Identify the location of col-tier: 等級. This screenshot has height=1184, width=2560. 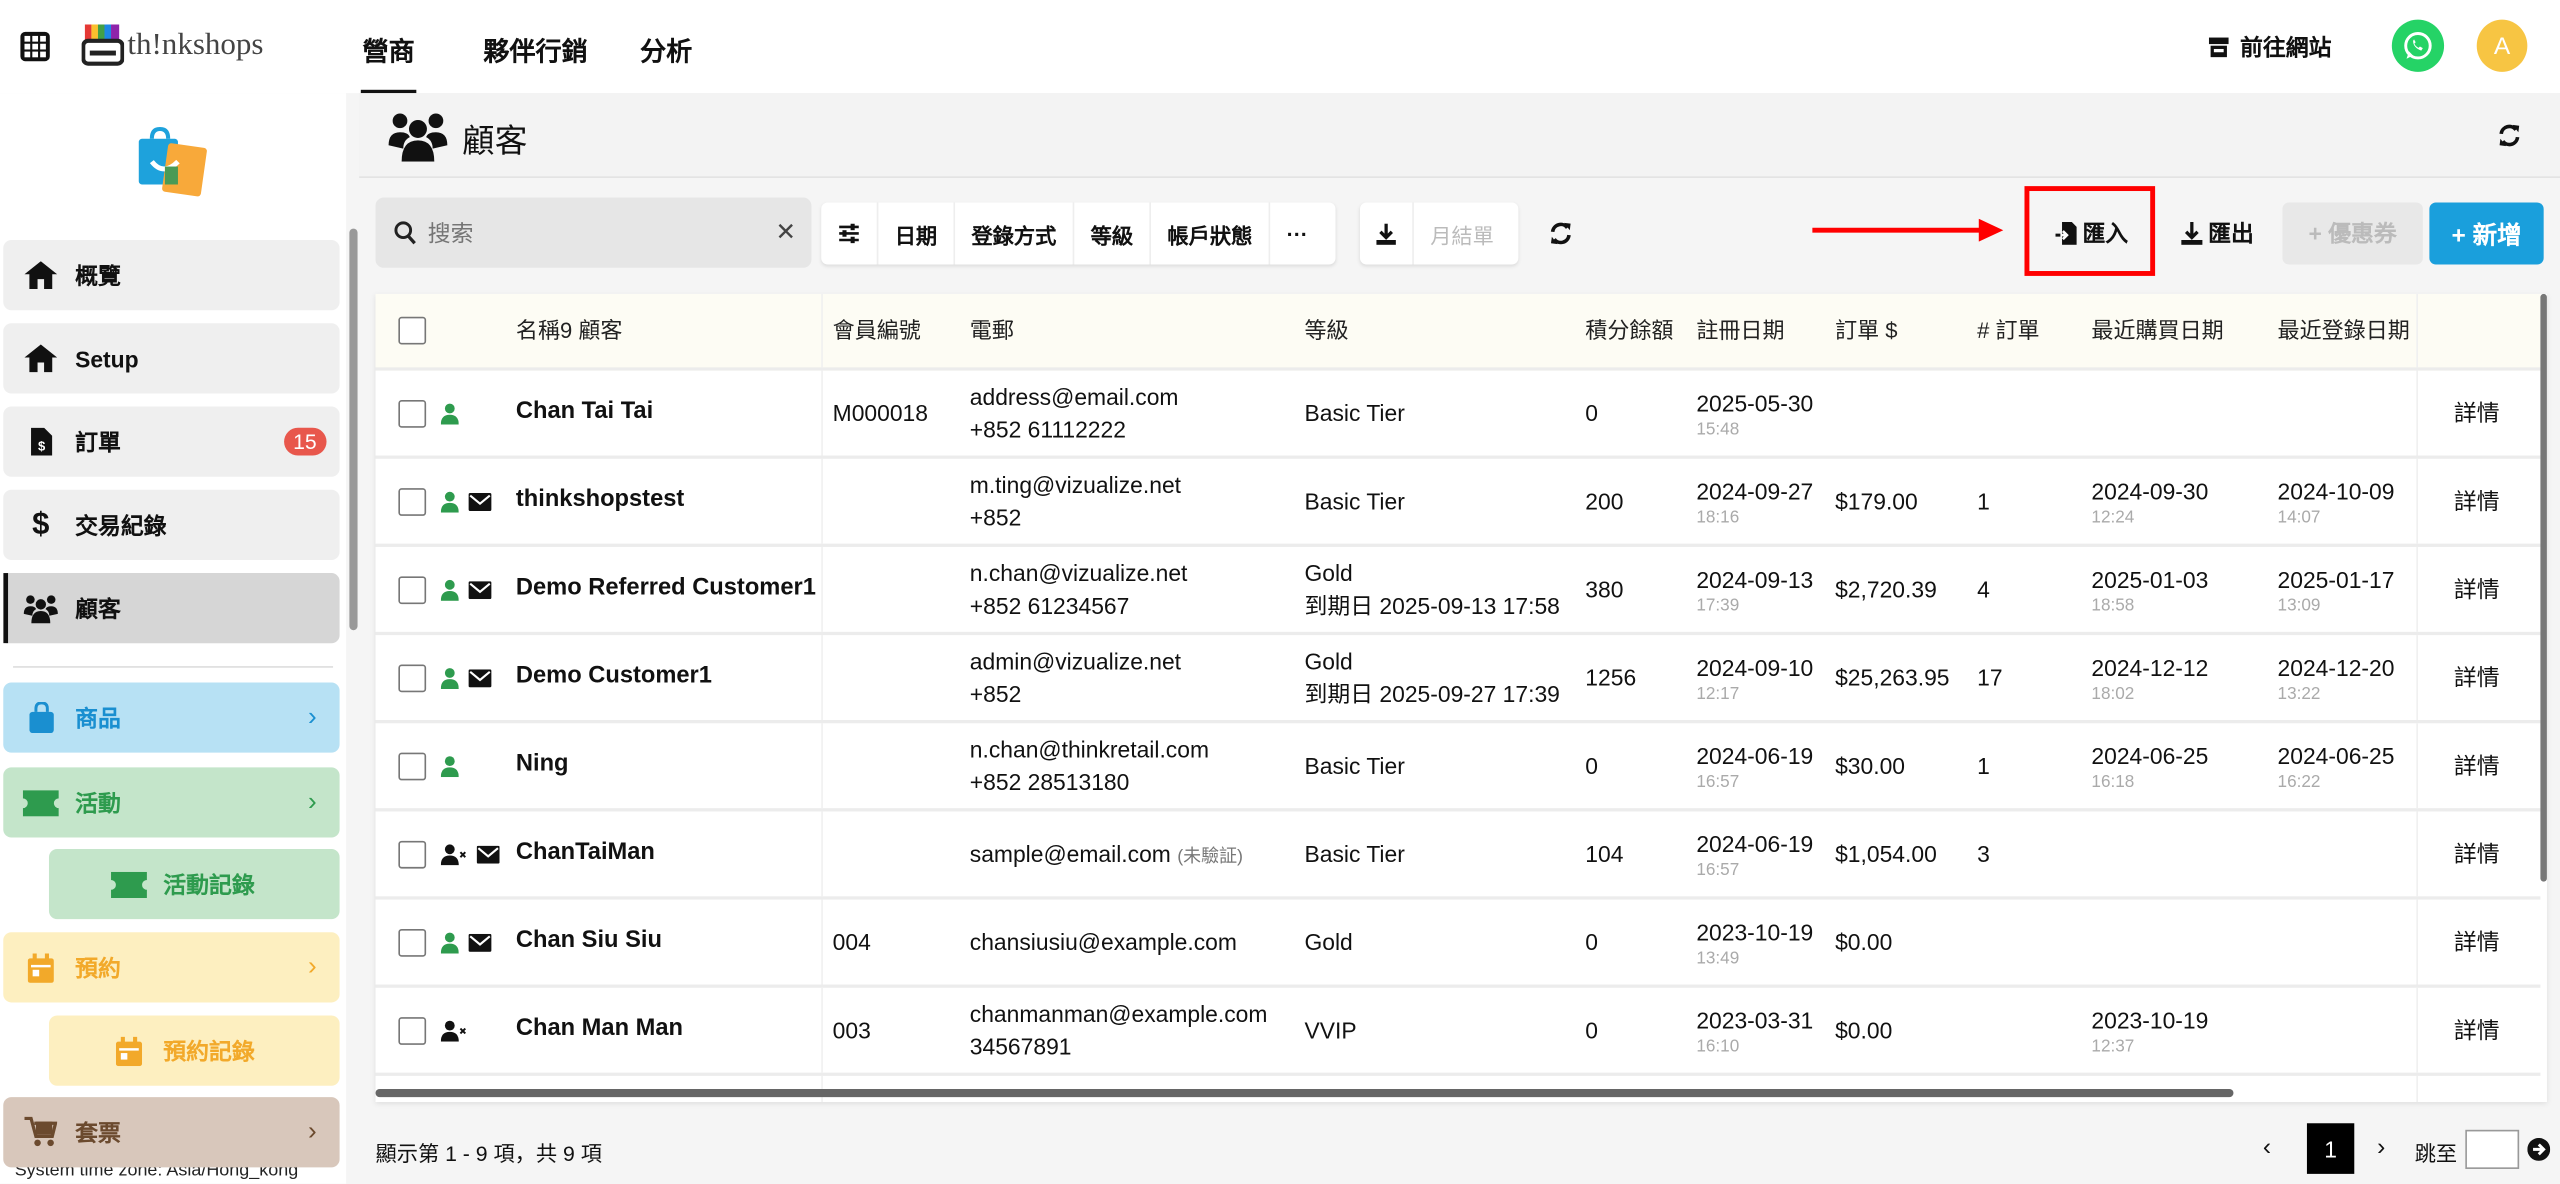
(1326, 330).